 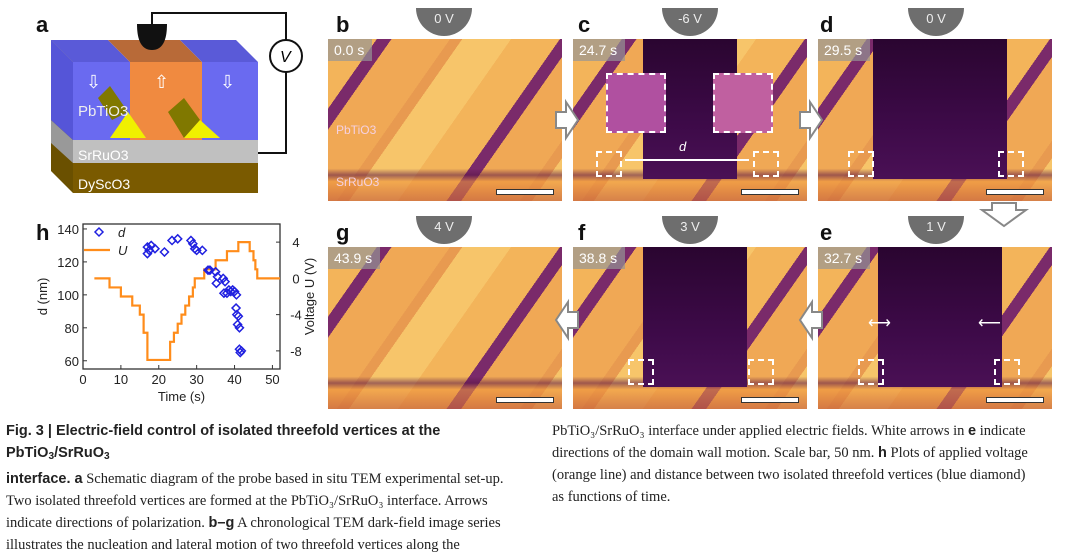 What do you see at coordinates (221, 523) in the screenshot?
I see `caption-label: b–g` at bounding box center [221, 523].